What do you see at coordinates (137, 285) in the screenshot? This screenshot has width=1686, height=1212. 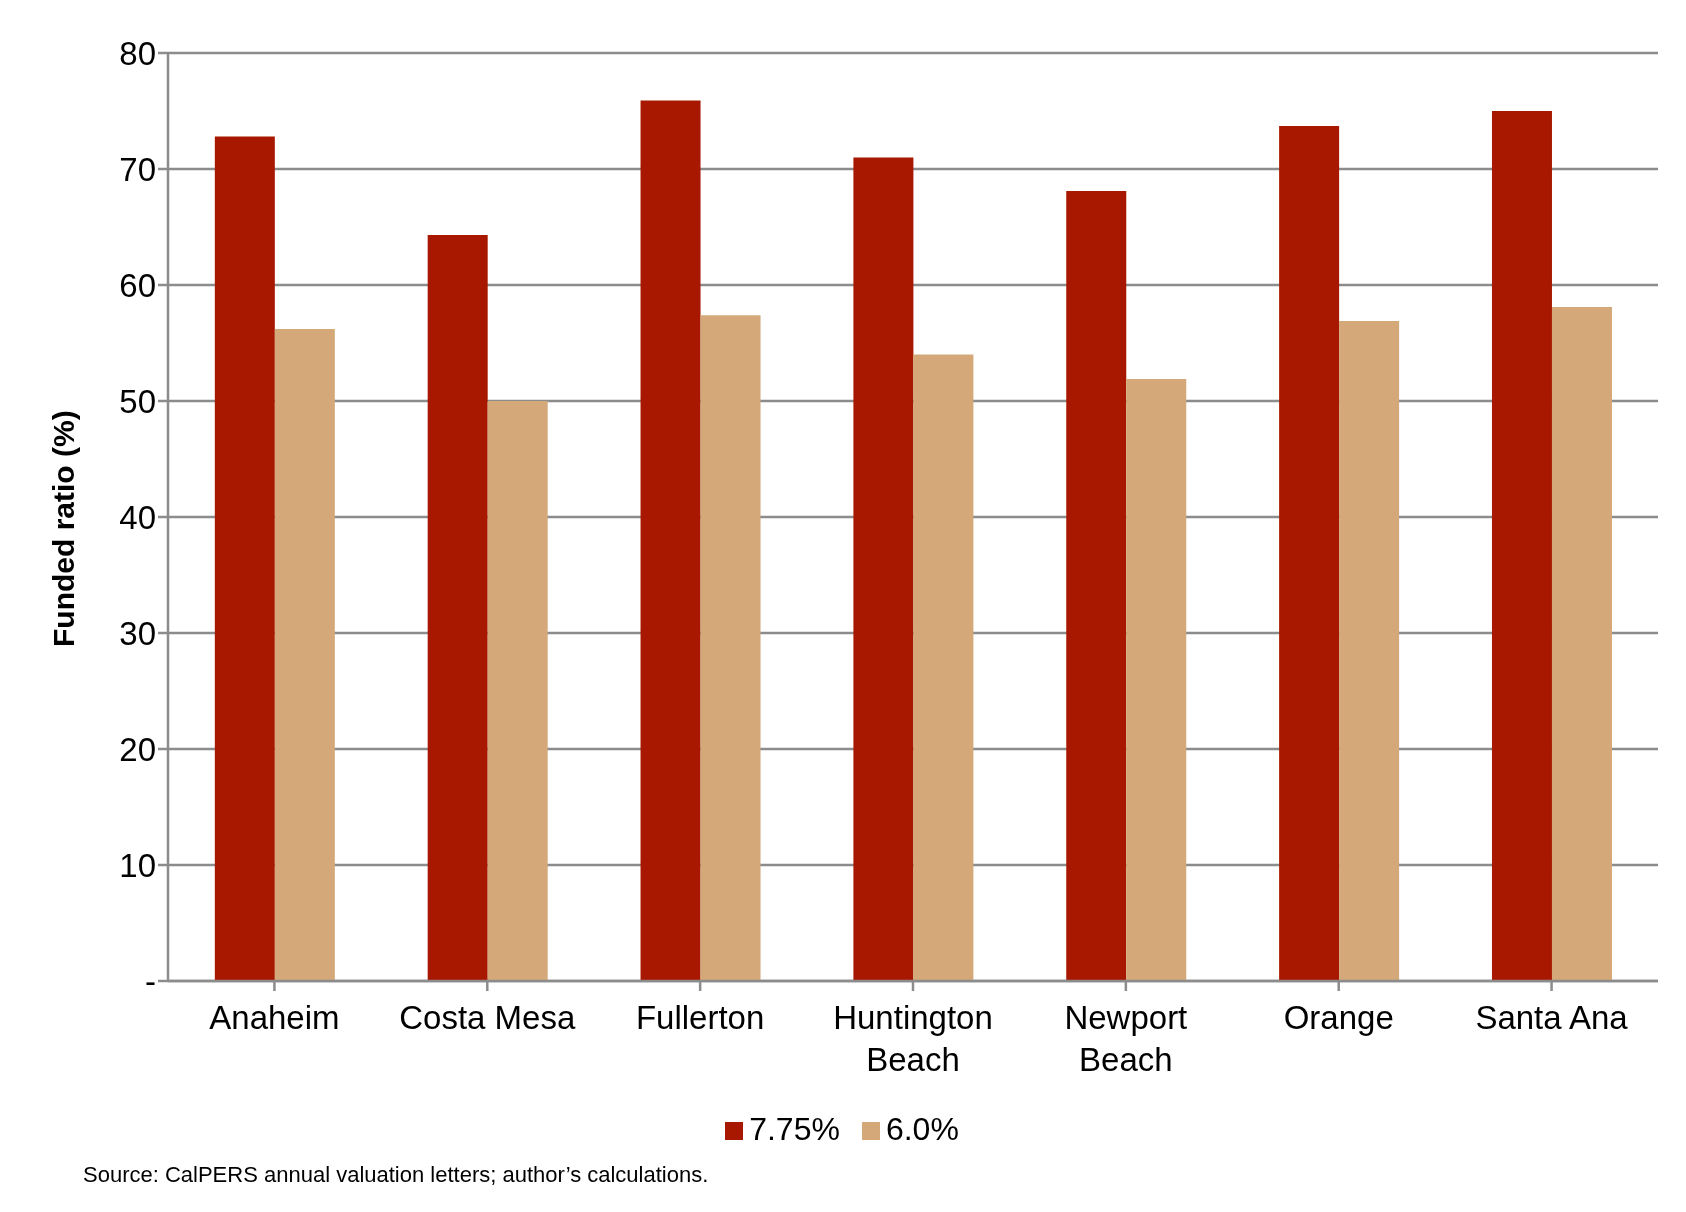 I see `y-tick-label: 60` at bounding box center [137, 285].